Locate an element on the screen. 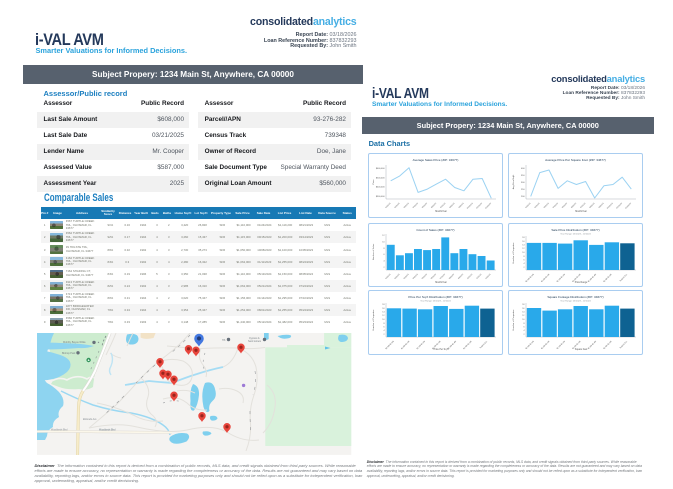  svg-text: $600,000 is located at coordinates (380, 169).